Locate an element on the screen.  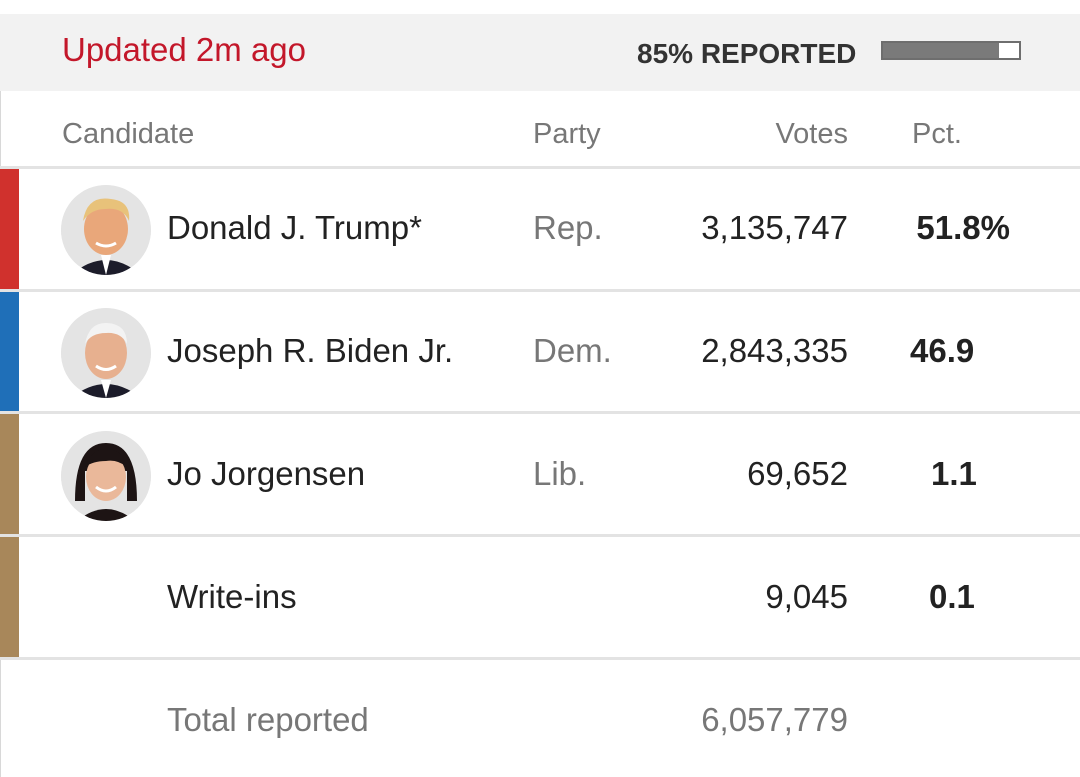
reported-percentage: 85% REPORTED is located at coordinates (747, 53).